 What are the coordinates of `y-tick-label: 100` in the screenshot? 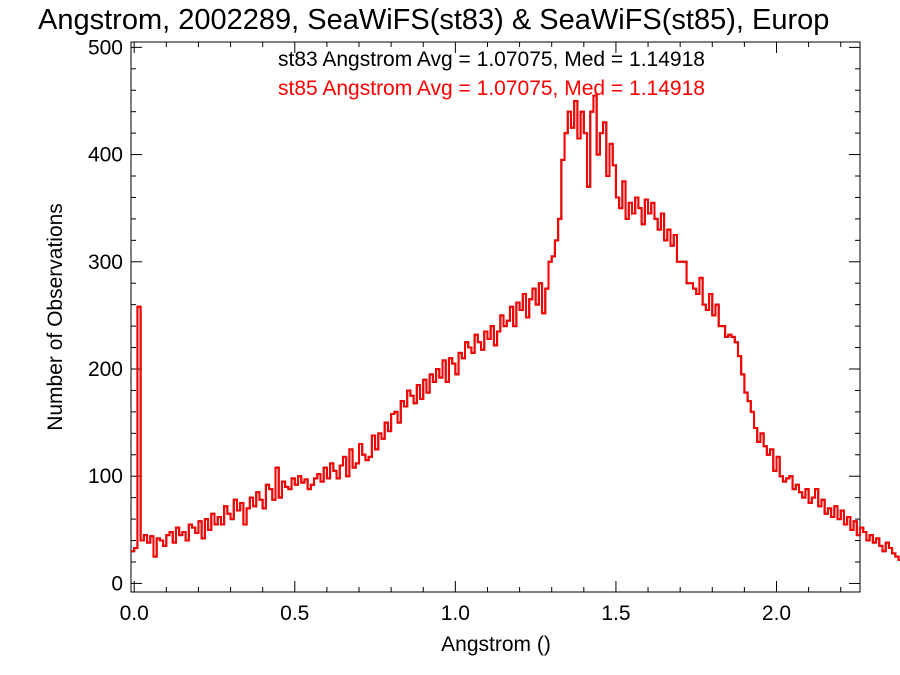 It's located at (105, 476).